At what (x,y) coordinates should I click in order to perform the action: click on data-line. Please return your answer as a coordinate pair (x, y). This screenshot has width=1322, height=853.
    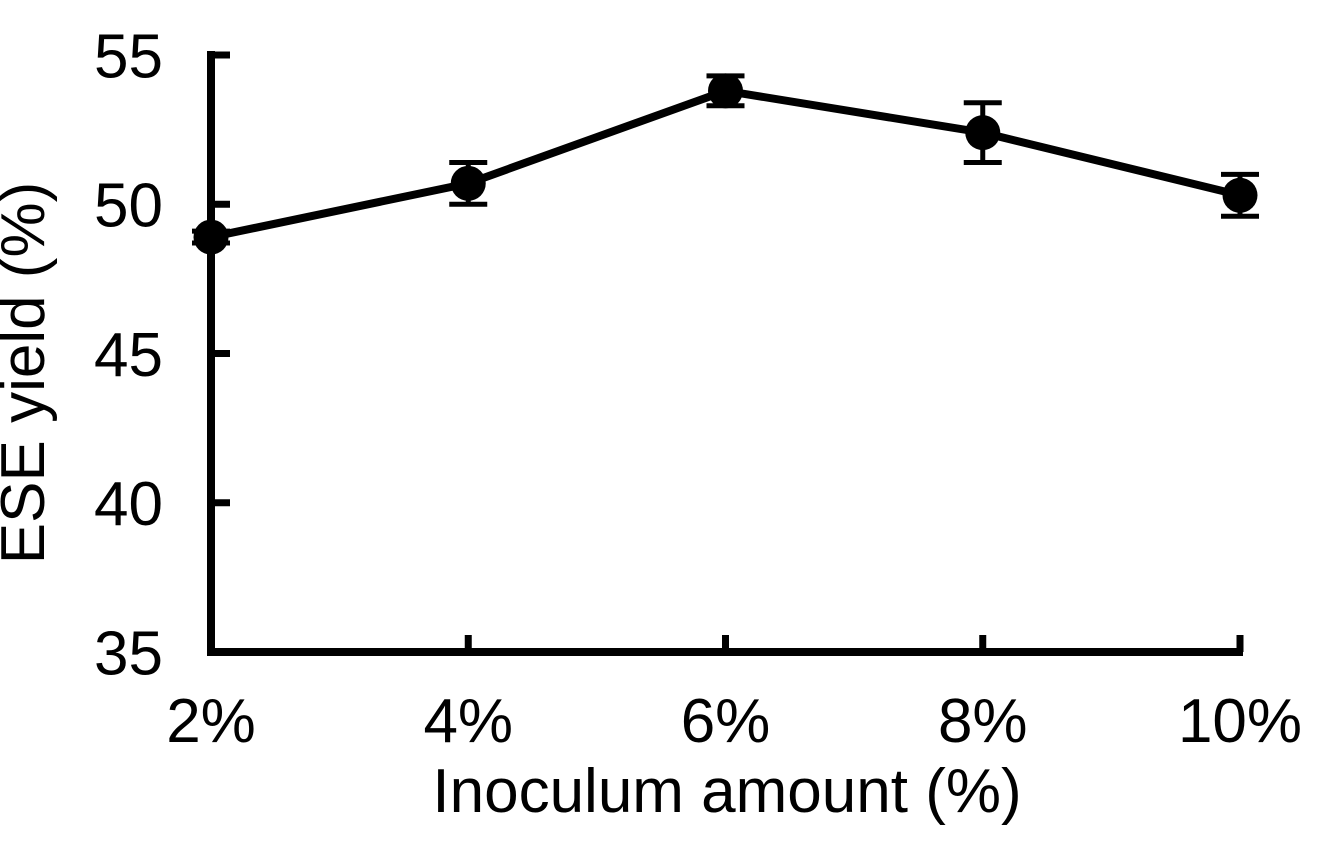
    Looking at the image, I should click on (725, 164).